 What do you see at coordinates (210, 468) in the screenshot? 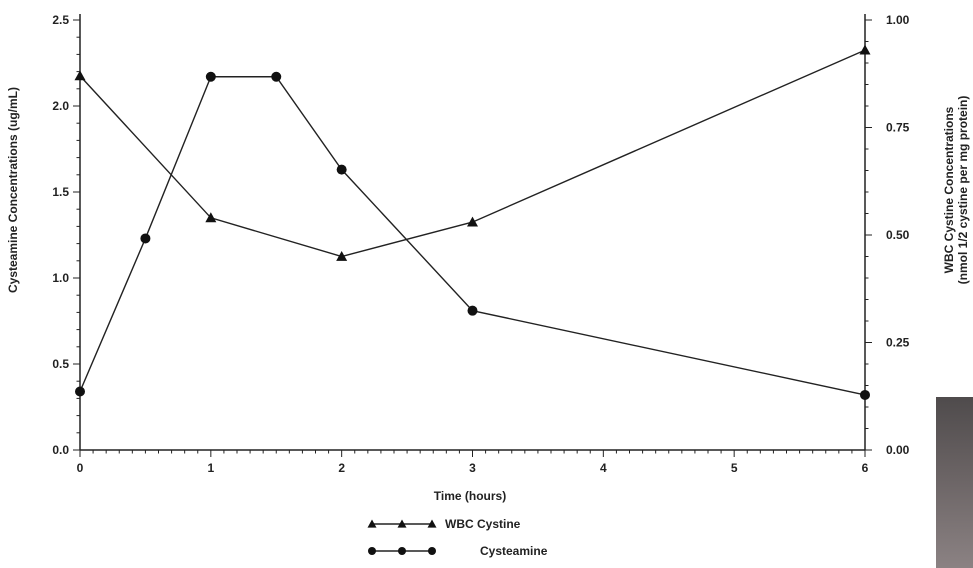
I see `x-tick-label: 1` at bounding box center [210, 468].